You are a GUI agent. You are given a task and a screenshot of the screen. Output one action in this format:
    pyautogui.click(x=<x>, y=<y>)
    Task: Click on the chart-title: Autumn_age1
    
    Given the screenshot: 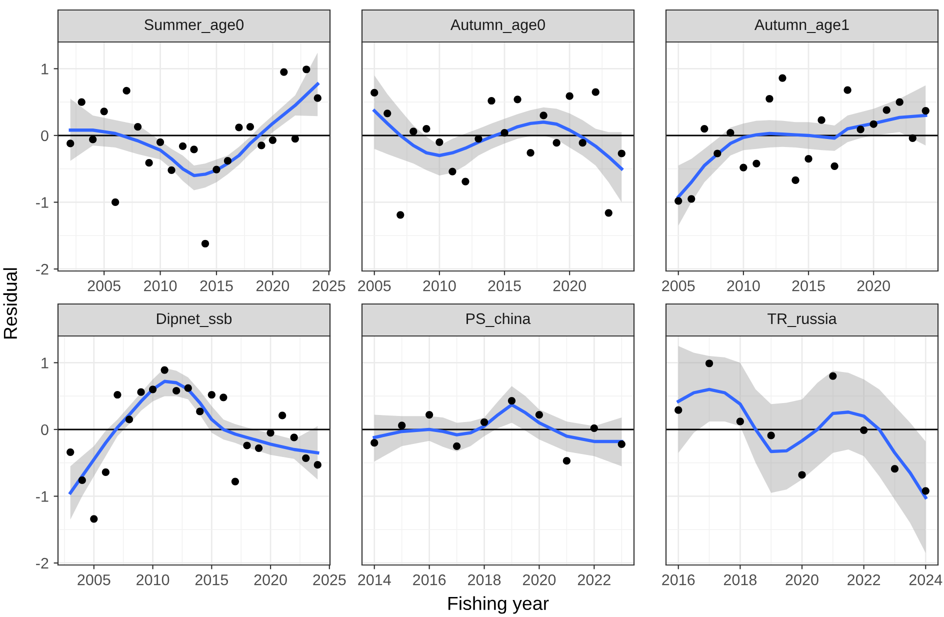 What is the action you would take?
    pyautogui.click(x=801, y=26)
    